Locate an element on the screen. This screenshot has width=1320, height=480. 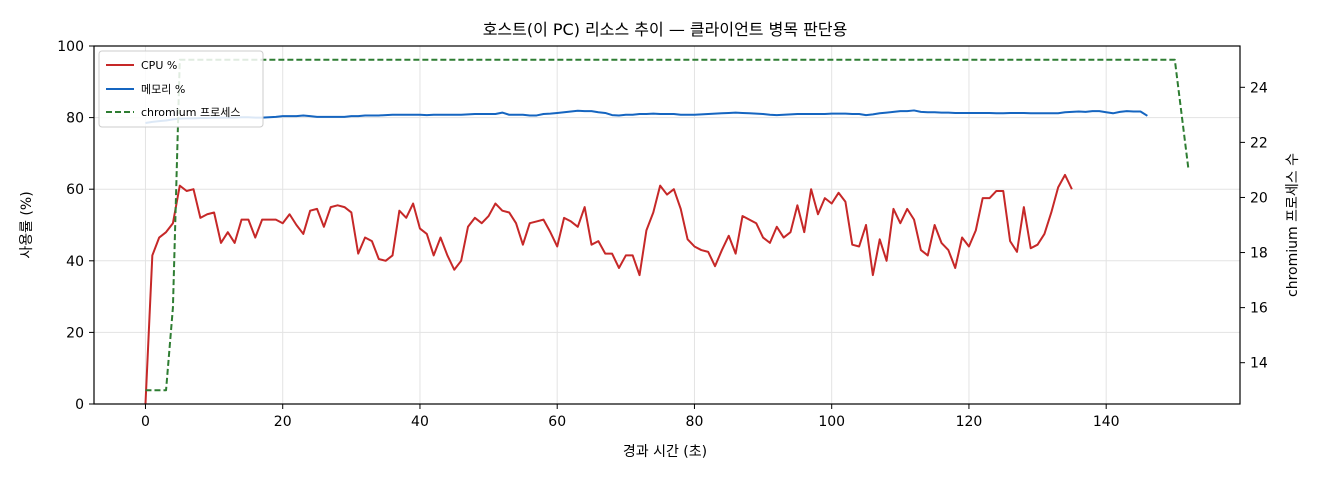
legend: CPU % 메모리 % chromium 프로세스 is located at coordinates (181, 89).